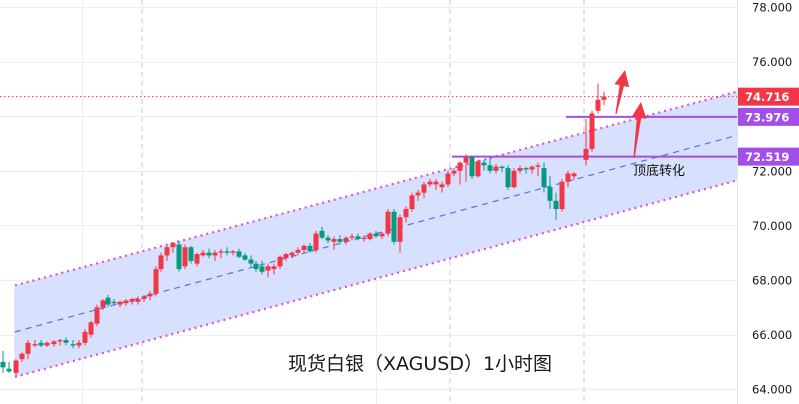  I want to click on annotation-arrows, so click(630, 114).